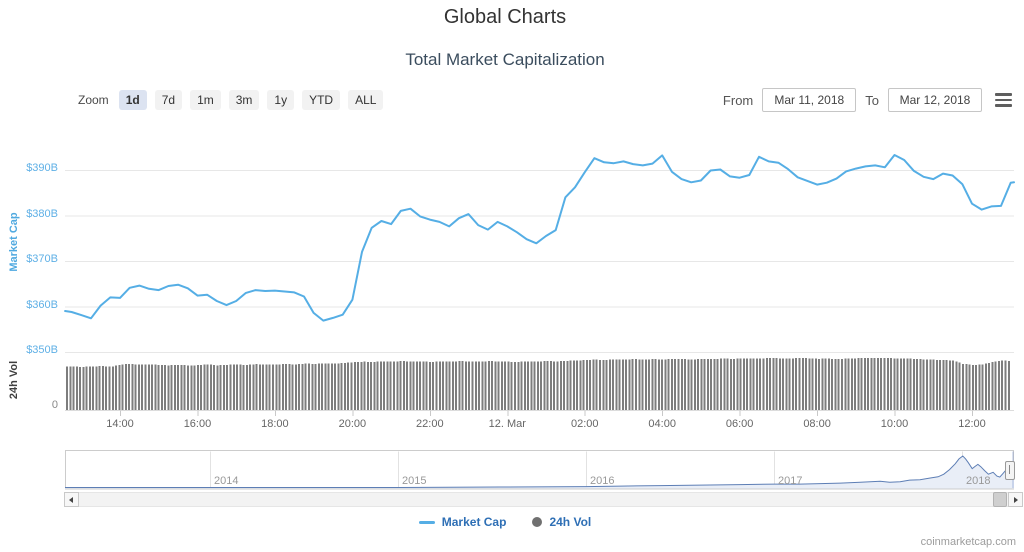 This screenshot has width=1024, height=552. I want to click on legend-label: 24h Vol, so click(570, 522).